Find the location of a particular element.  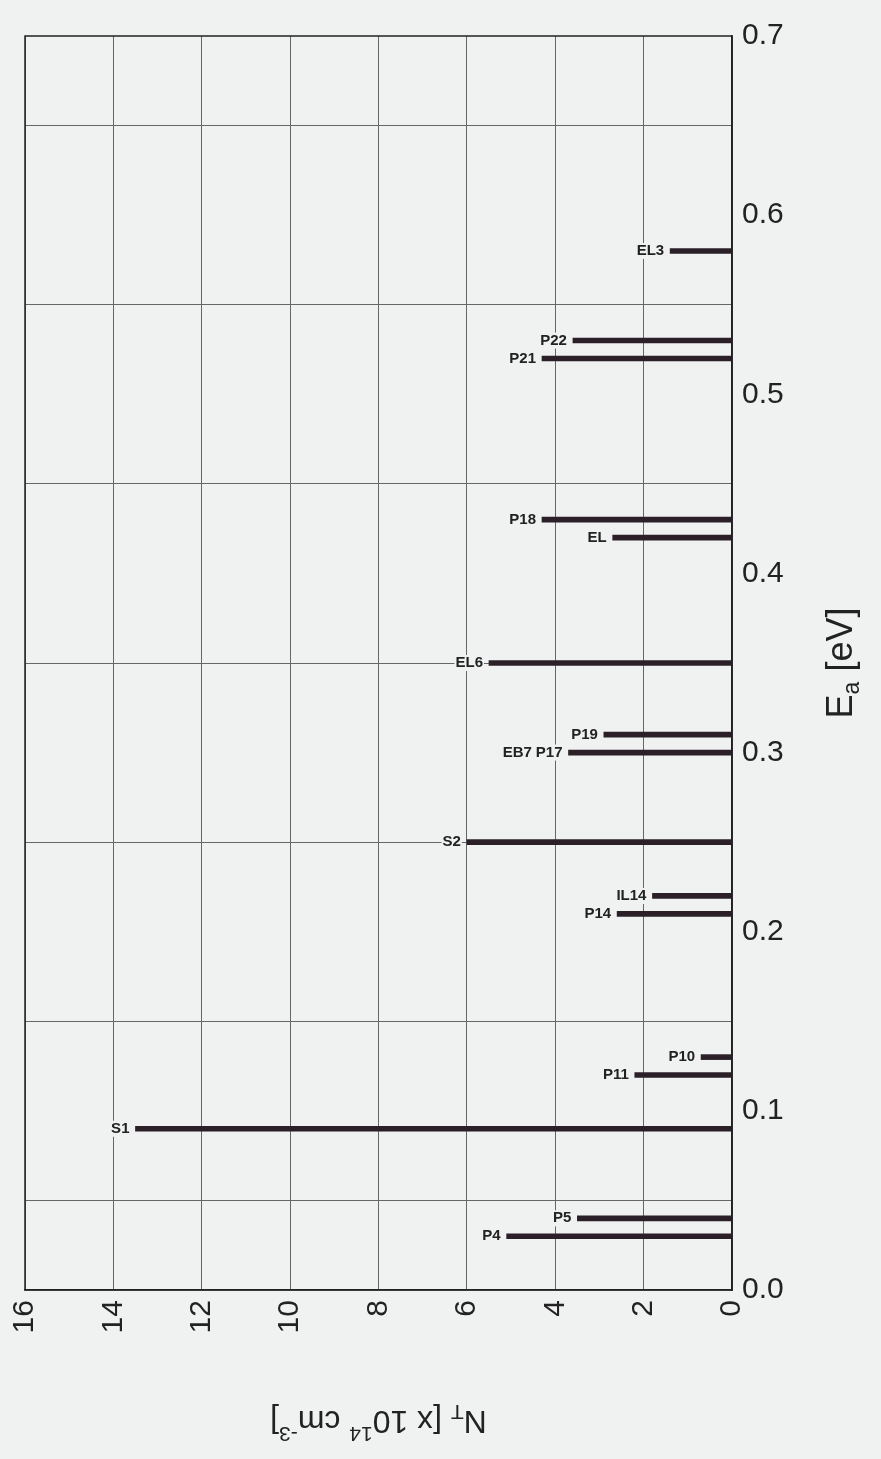

x-tick-label: 6 is located at coordinates (465, 1308).